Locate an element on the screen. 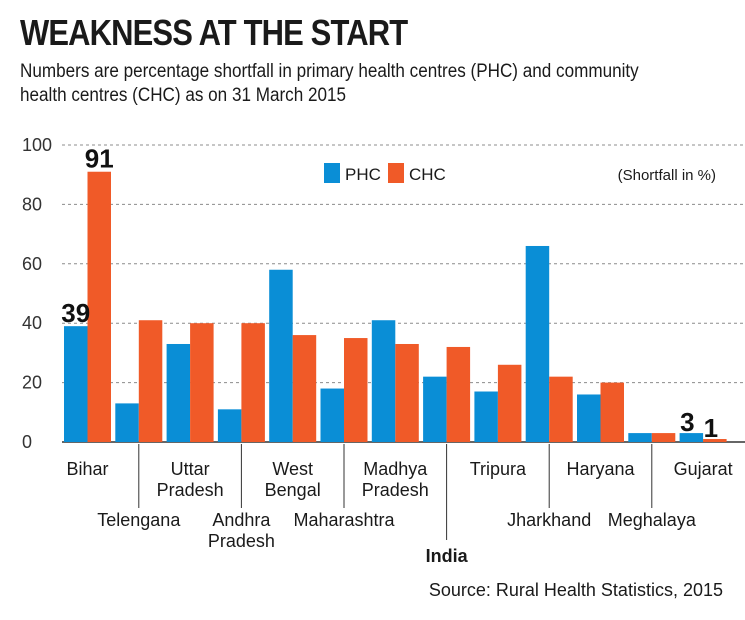  bar-phc-meghalaya is located at coordinates (640, 437).